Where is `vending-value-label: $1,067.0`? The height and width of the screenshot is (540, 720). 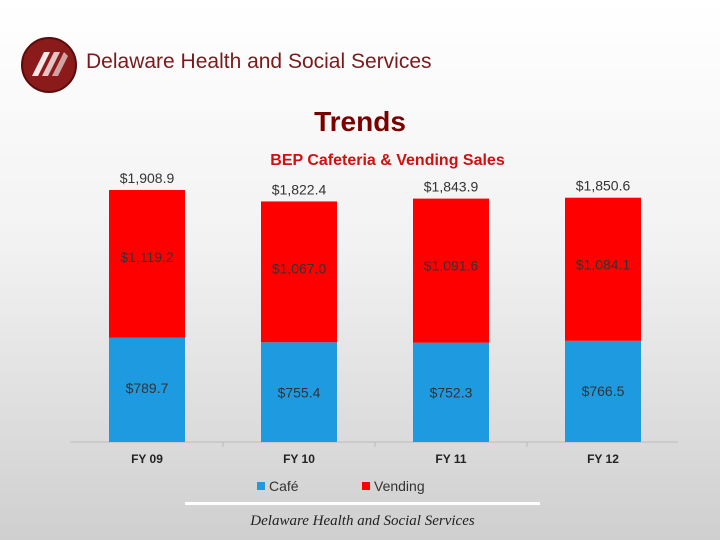 vending-value-label: $1,067.0 is located at coordinates (299, 268).